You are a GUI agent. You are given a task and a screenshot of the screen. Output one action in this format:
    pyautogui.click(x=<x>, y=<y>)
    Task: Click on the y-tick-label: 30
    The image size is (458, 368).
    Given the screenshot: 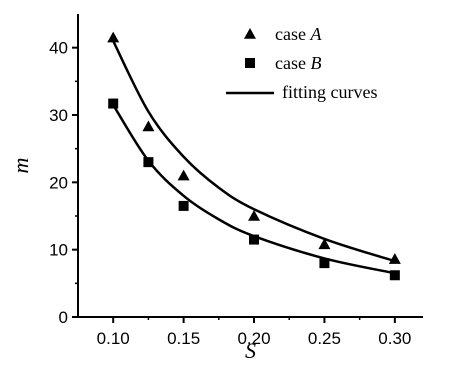 What is the action you would take?
    pyautogui.click(x=58, y=115)
    